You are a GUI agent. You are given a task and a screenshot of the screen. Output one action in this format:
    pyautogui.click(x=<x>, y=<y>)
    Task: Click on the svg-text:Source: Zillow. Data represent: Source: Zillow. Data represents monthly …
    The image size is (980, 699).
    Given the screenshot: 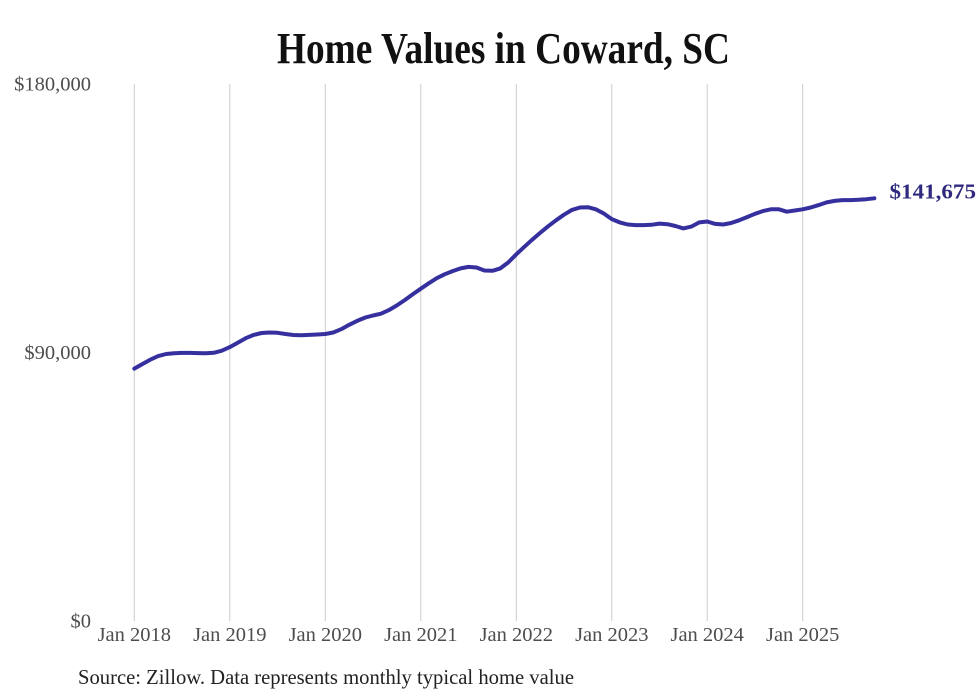 What is the action you would take?
    pyautogui.click(x=326, y=678)
    